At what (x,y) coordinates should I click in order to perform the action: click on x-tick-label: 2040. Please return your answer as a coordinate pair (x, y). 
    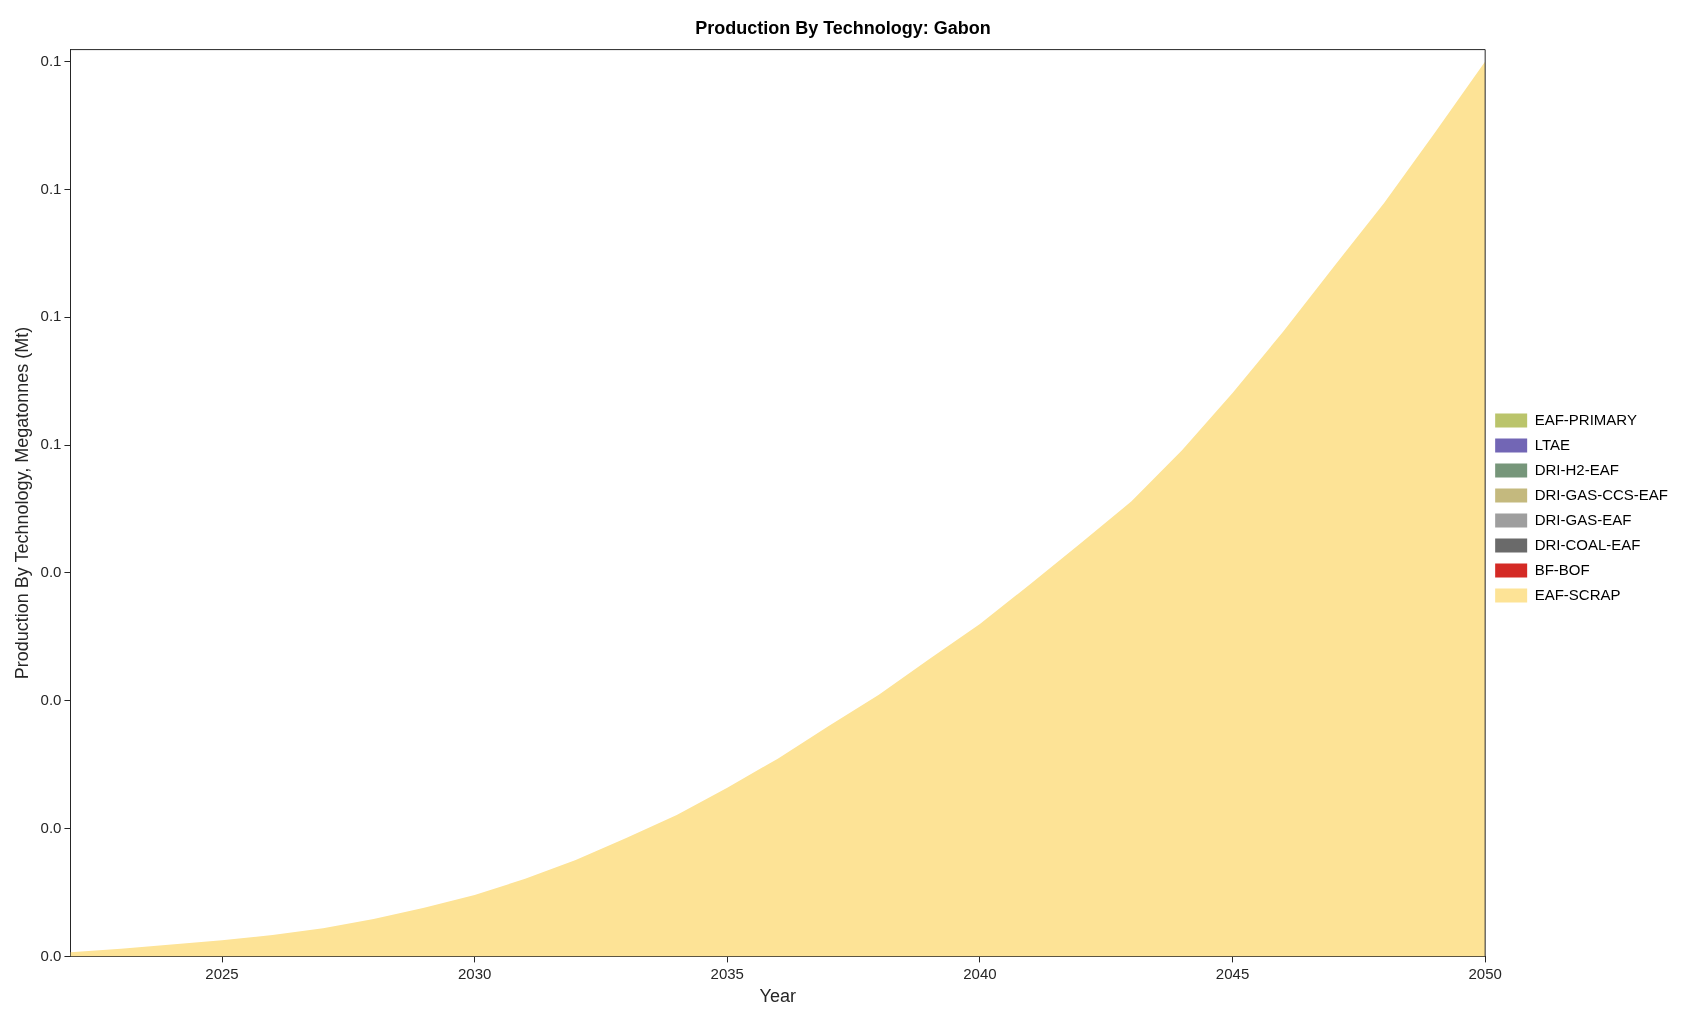
    Looking at the image, I should click on (980, 973).